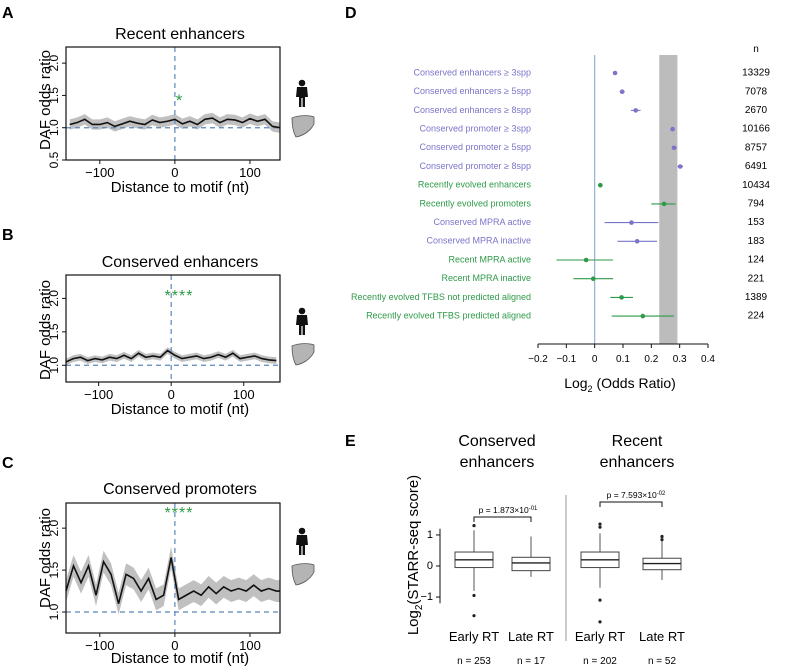  I want to click on panel-a-xtick-label: 0, so click(174, 172).